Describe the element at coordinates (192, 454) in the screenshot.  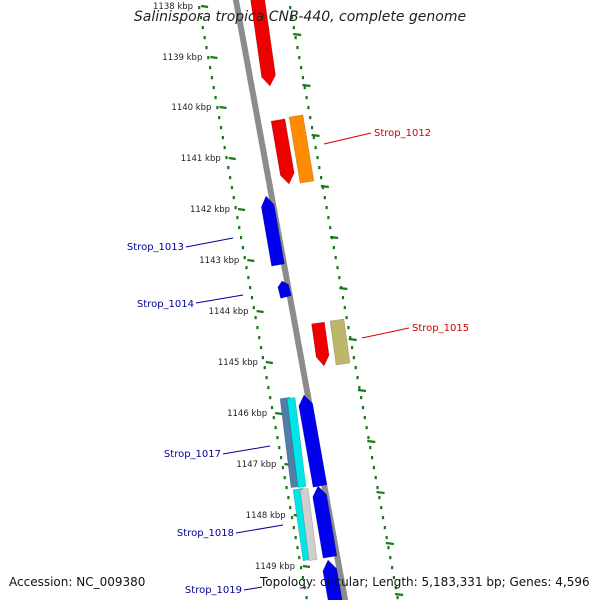
I see `gene-label: Strop_1017` at that location.